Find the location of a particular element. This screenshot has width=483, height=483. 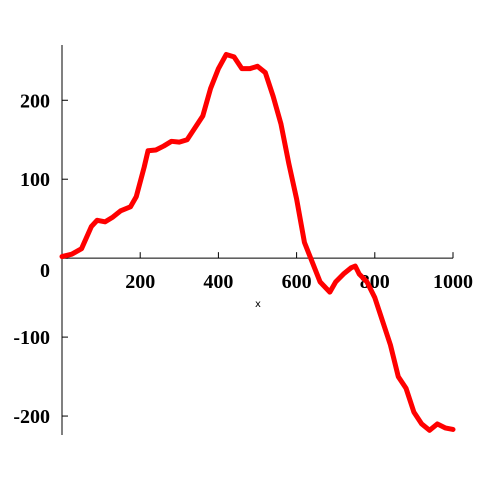

y-tick-label: 100 is located at coordinates (35, 180).